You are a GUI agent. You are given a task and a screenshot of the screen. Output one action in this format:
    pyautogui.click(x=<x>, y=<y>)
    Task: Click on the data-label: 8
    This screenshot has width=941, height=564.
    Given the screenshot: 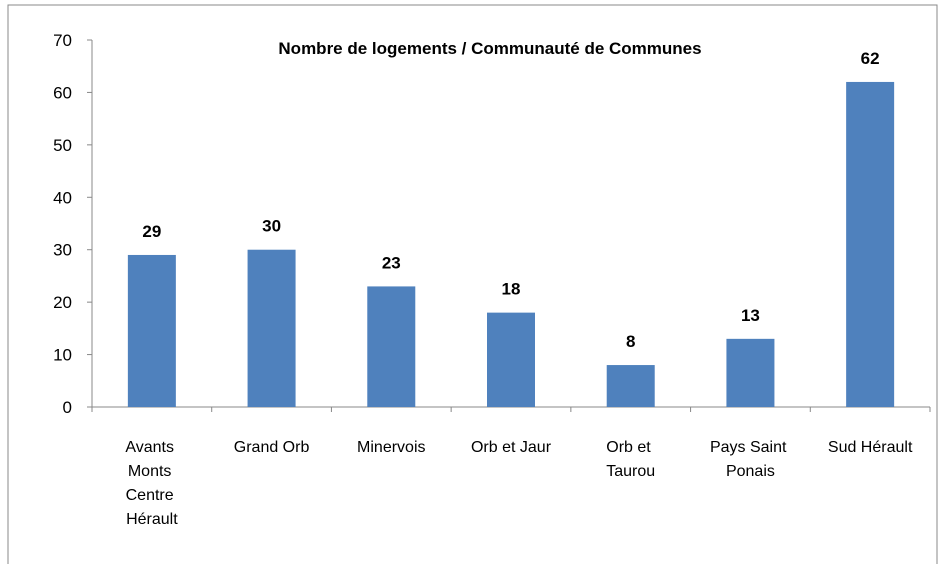 What is the action you would take?
    pyautogui.click(x=630, y=341)
    